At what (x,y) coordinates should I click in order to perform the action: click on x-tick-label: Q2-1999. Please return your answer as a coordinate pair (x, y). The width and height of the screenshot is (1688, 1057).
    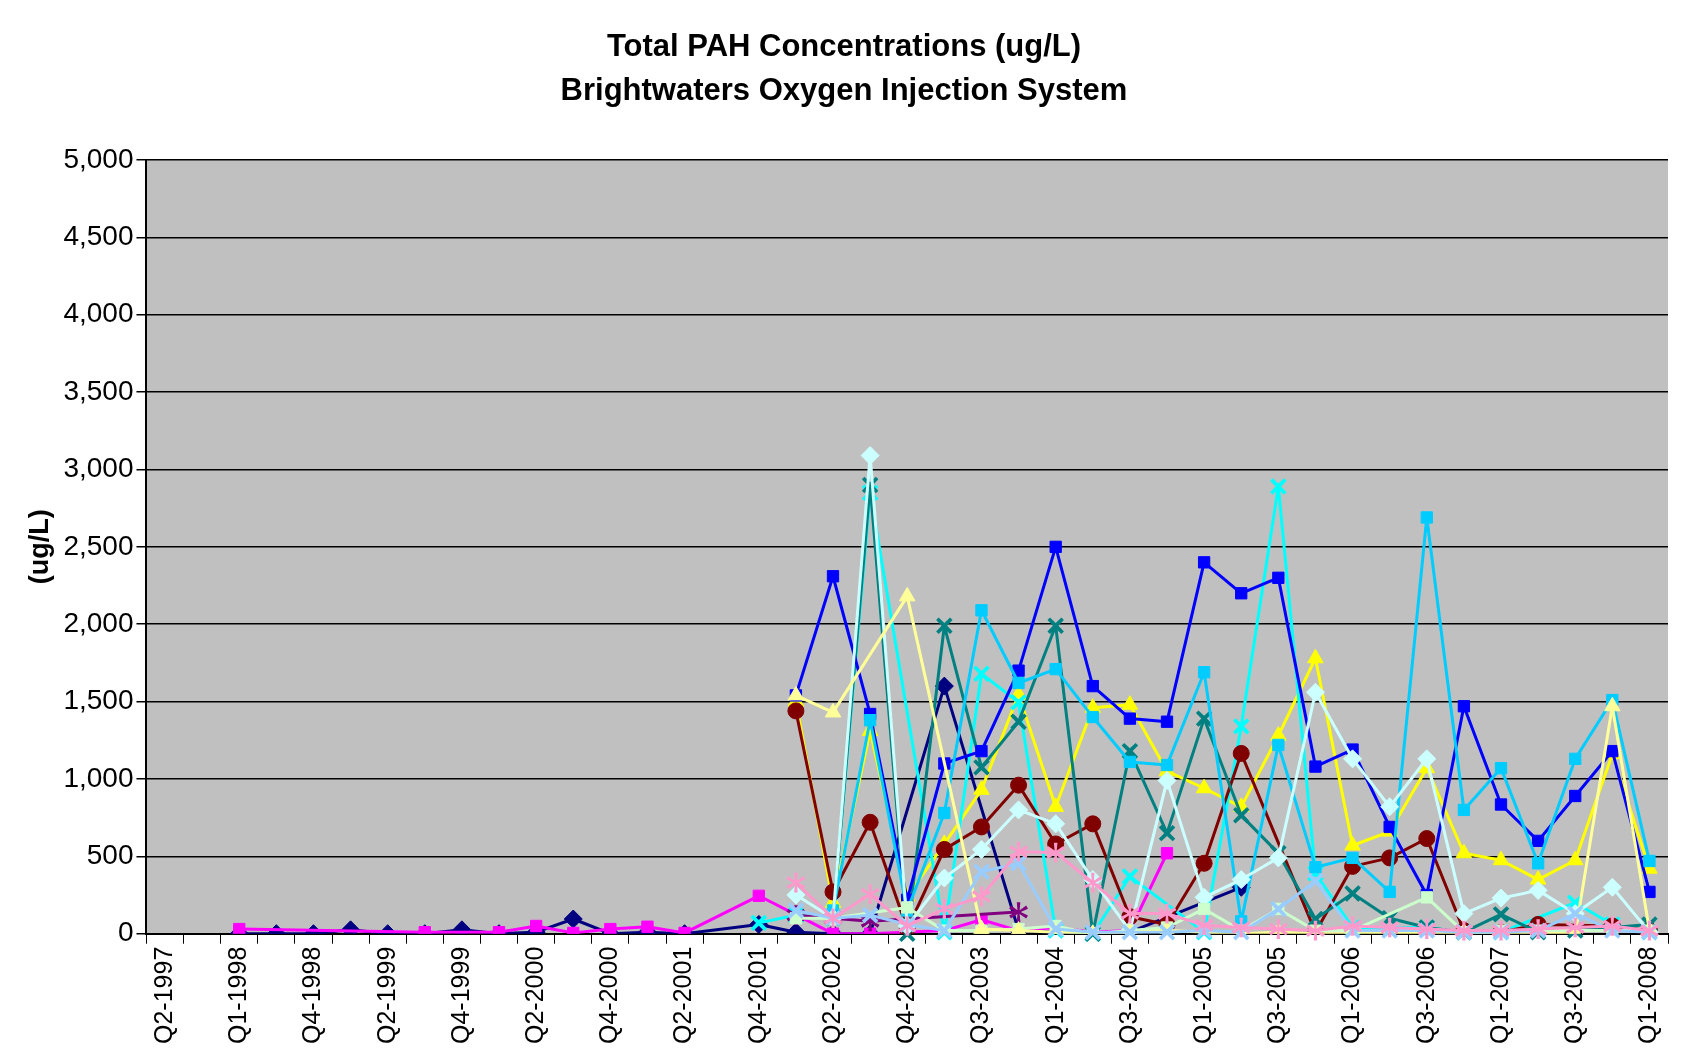
    Looking at the image, I should click on (385, 995).